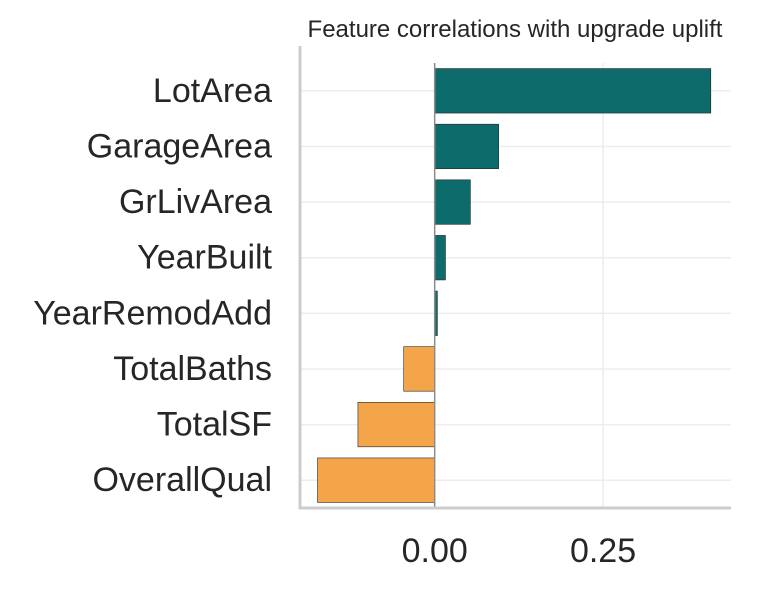 This screenshot has height=590, width=781. What do you see at coordinates (519, 551) in the screenshot?
I see `x-tick-labels: 0.00 0.25` at bounding box center [519, 551].